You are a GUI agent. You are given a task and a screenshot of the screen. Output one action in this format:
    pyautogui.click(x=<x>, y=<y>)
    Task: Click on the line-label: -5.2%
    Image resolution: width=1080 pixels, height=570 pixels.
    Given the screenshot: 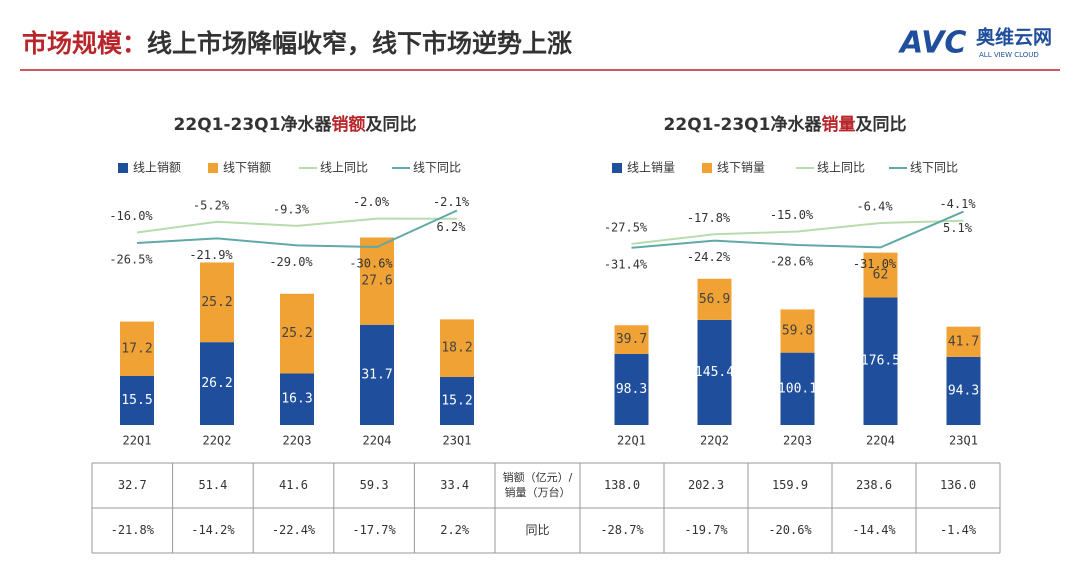 What is the action you would take?
    pyautogui.click(x=211, y=205)
    